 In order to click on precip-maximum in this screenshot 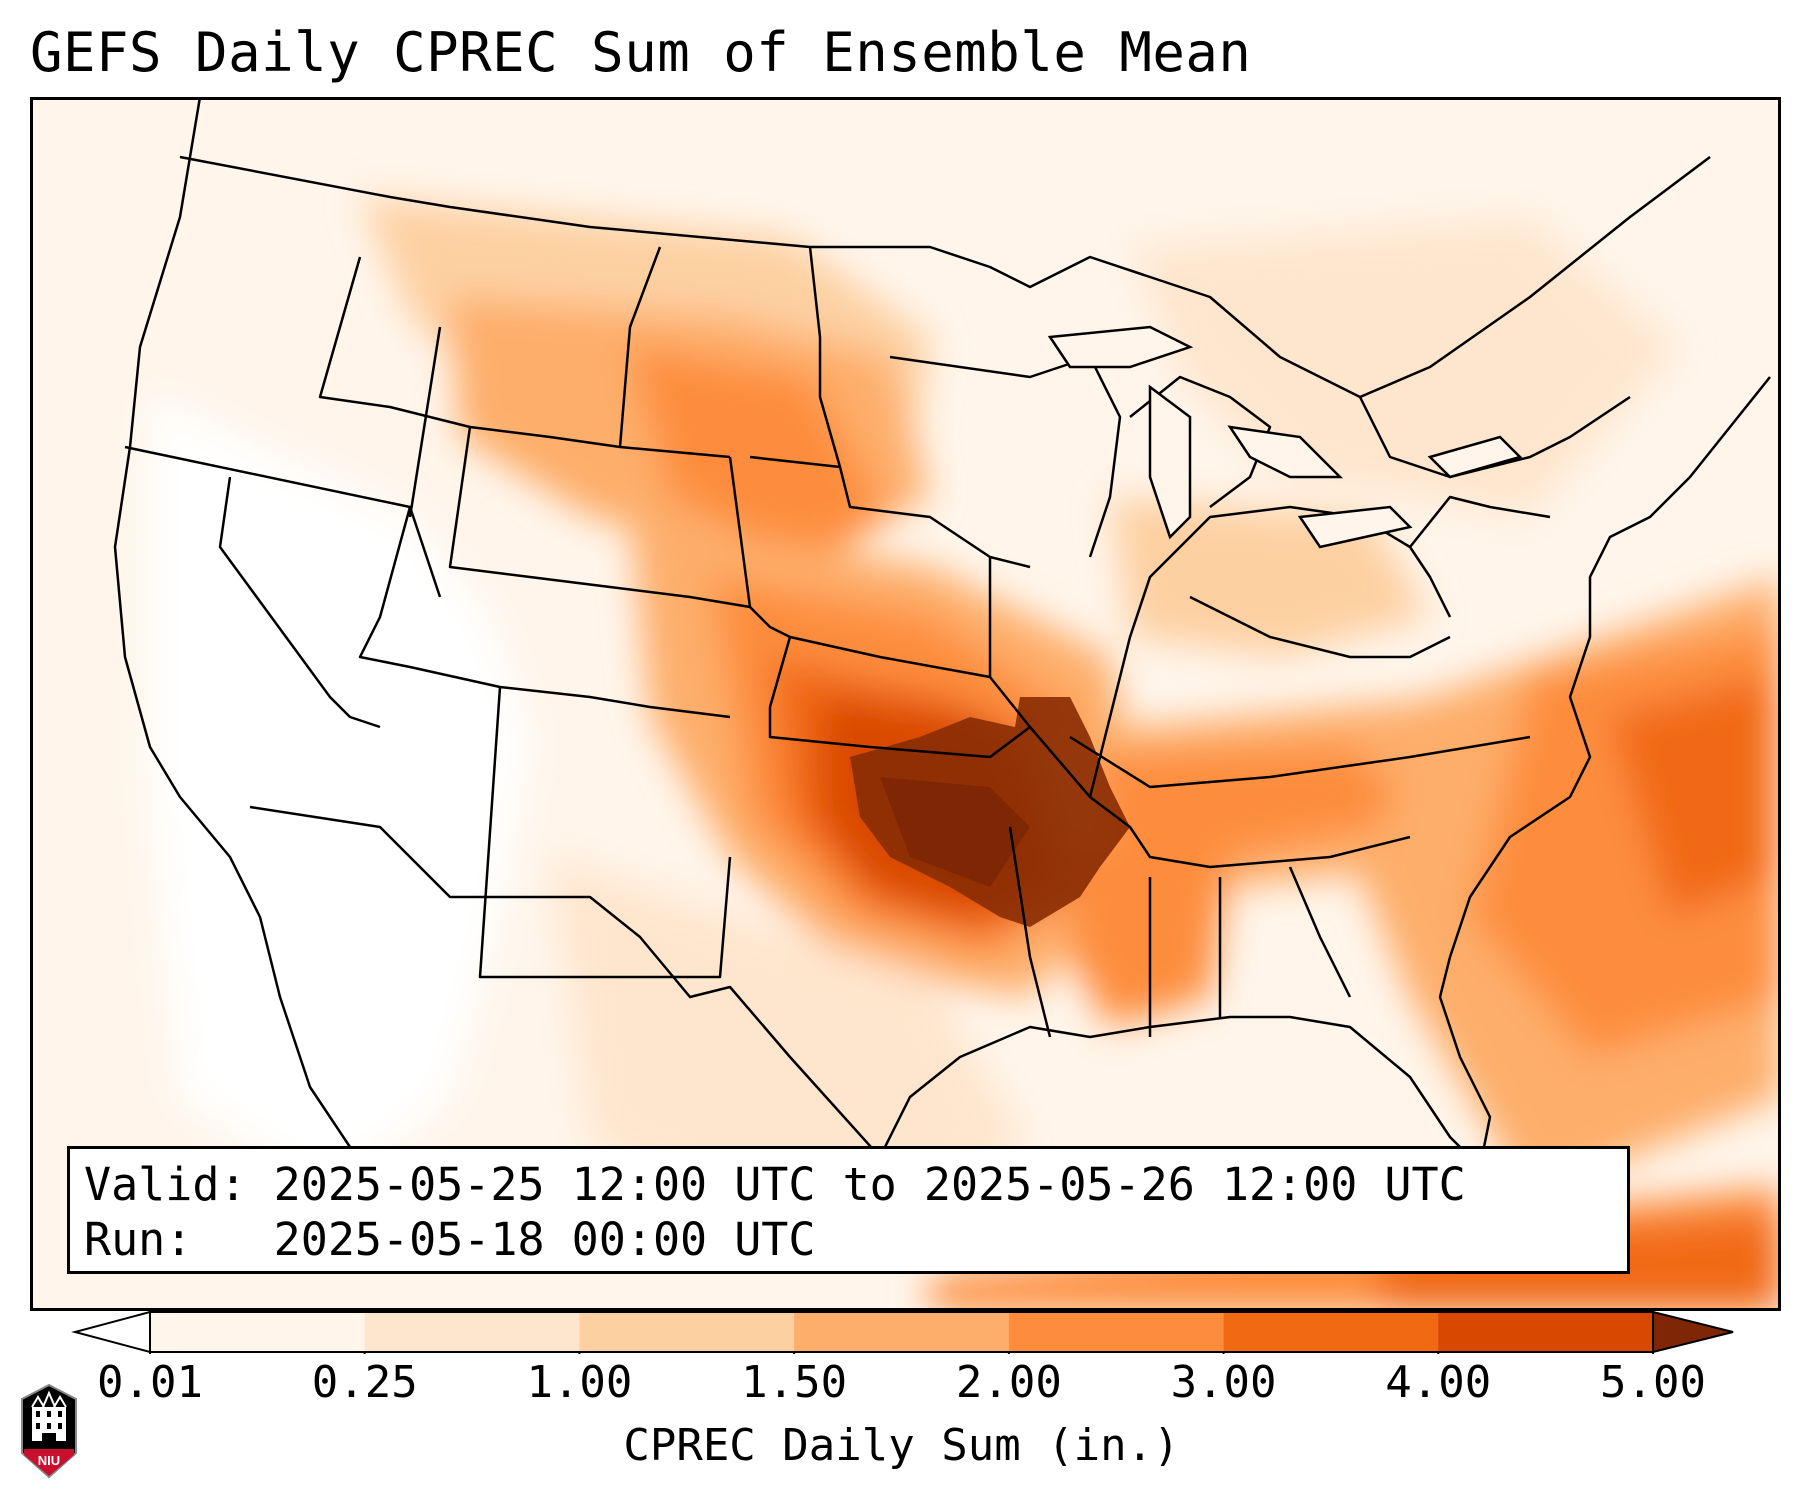, I will do `click(990, 812)`.